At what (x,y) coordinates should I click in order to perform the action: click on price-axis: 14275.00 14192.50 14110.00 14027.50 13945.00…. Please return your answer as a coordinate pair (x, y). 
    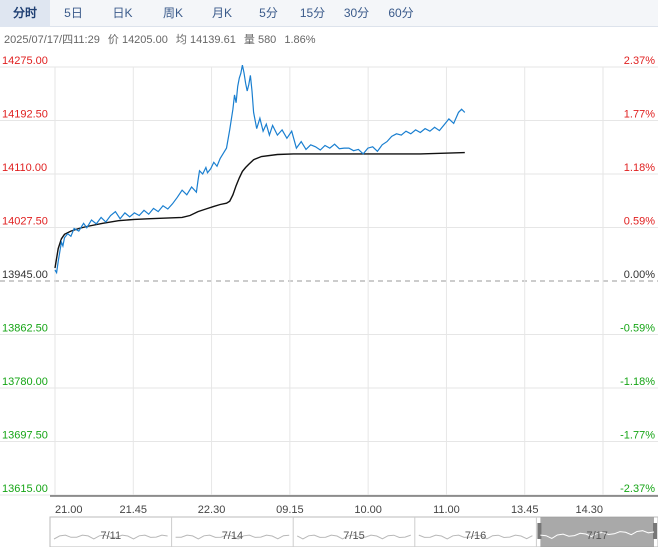
    Looking at the image, I should click on (25, 275).